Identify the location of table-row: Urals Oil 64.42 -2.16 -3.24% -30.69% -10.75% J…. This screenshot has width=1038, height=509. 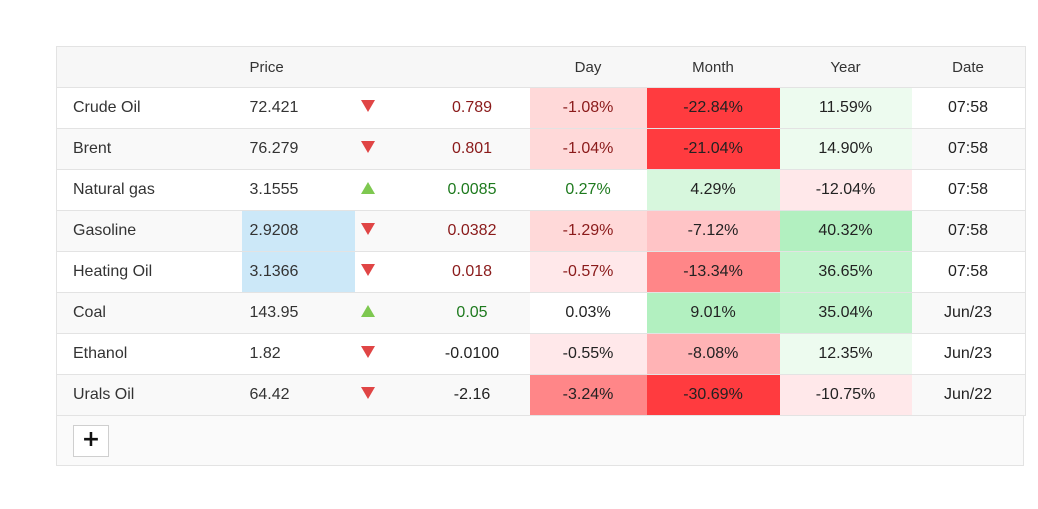
(540, 395).